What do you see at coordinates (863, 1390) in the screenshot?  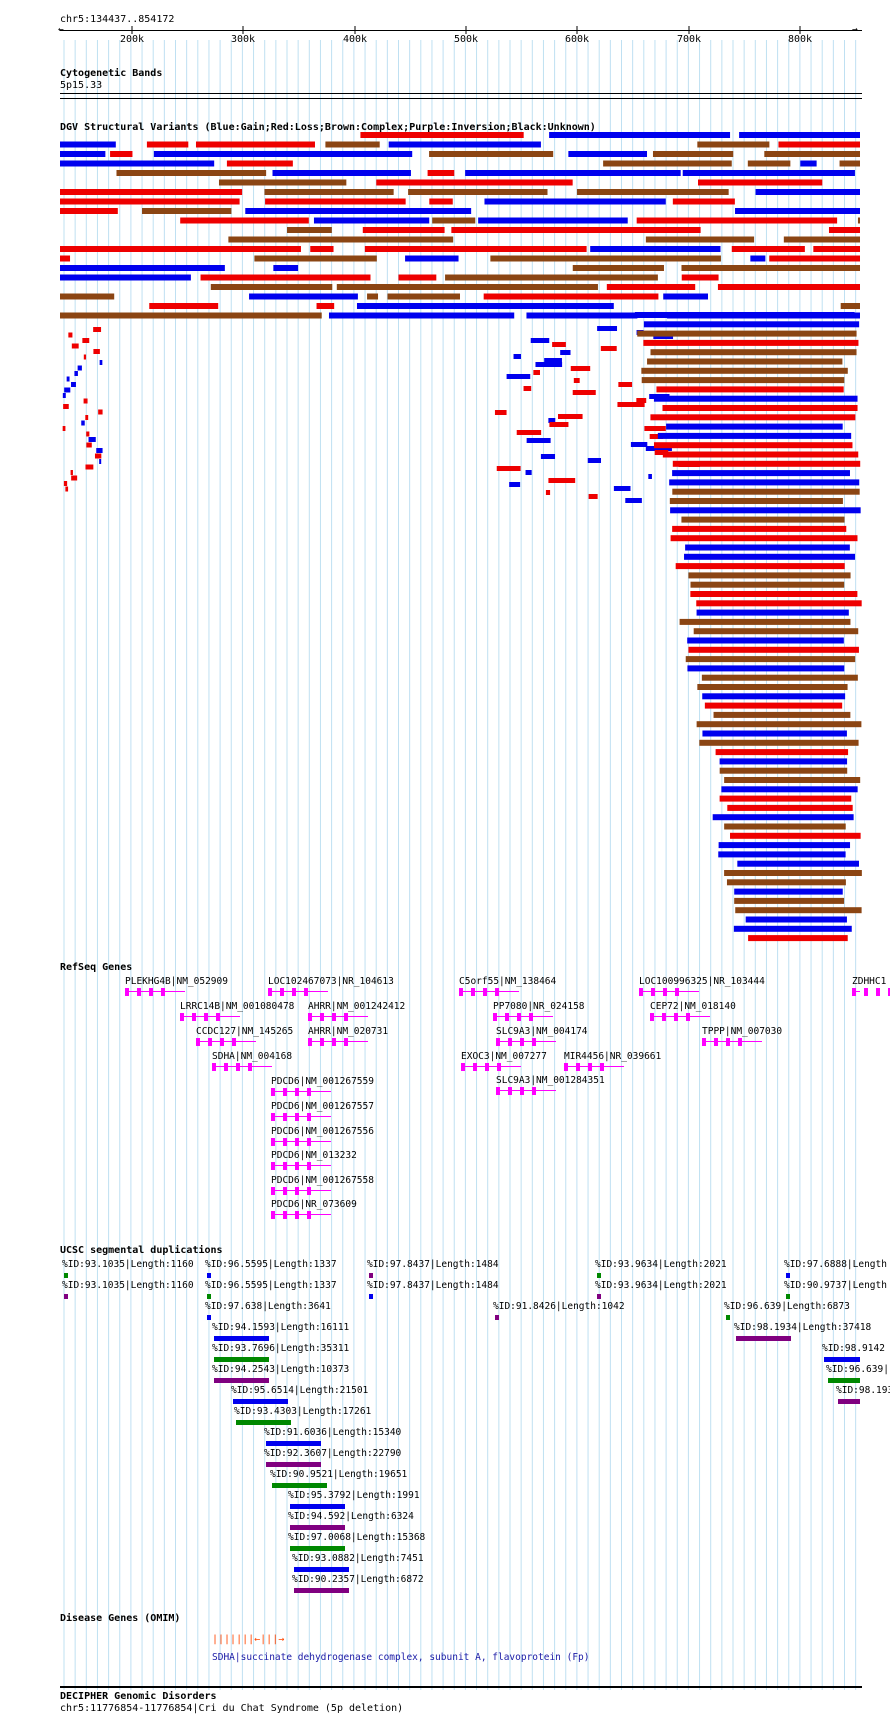 I see `segdup-label: %ID:98.193` at bounding box center [863, 1390].